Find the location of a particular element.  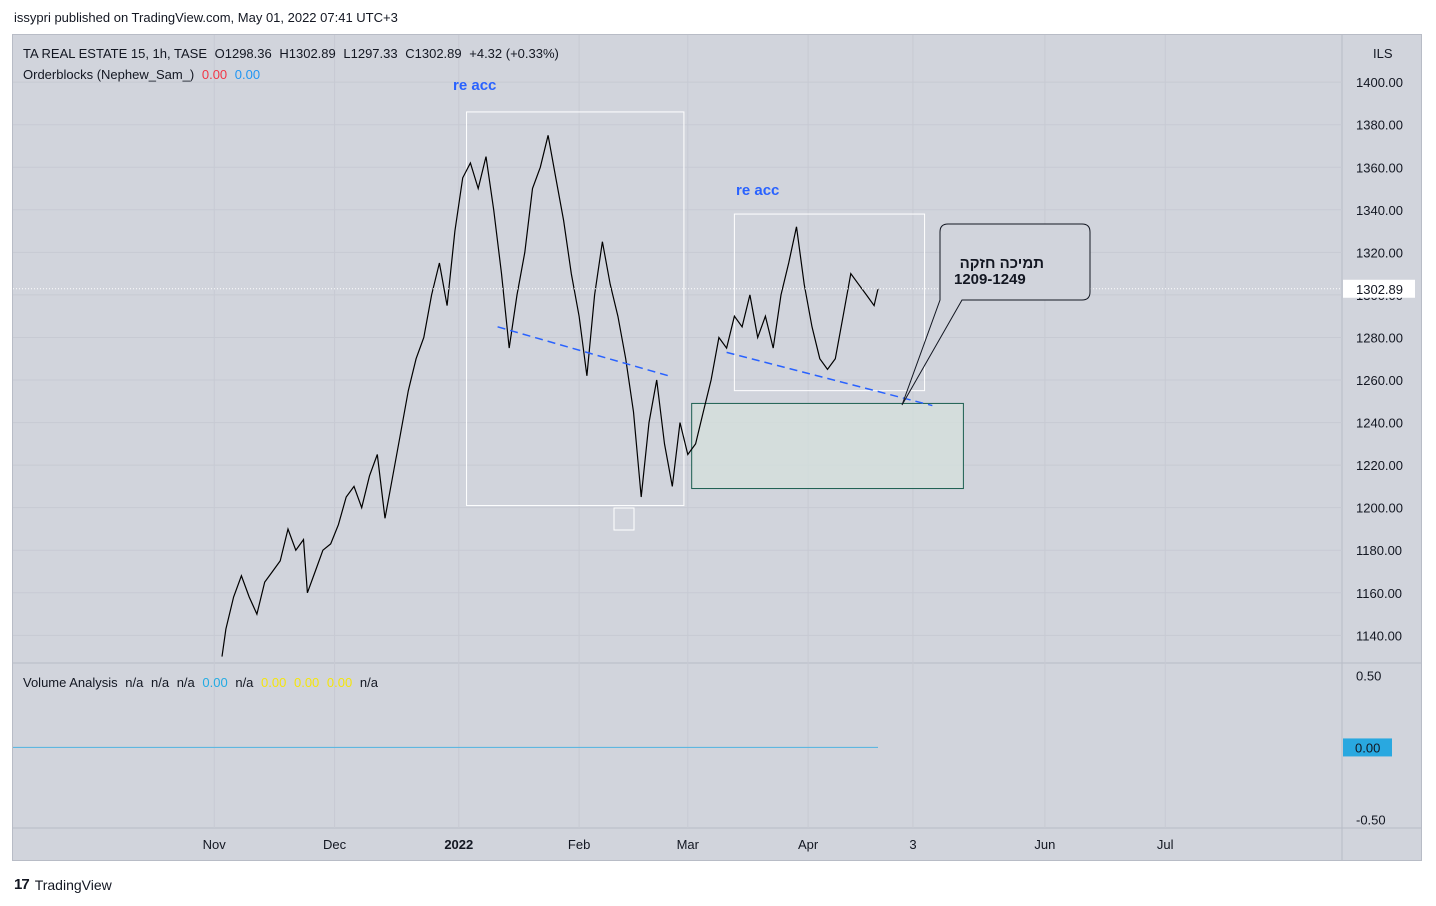

legend-low: L1297.33 is located at coordinates (370, 53).